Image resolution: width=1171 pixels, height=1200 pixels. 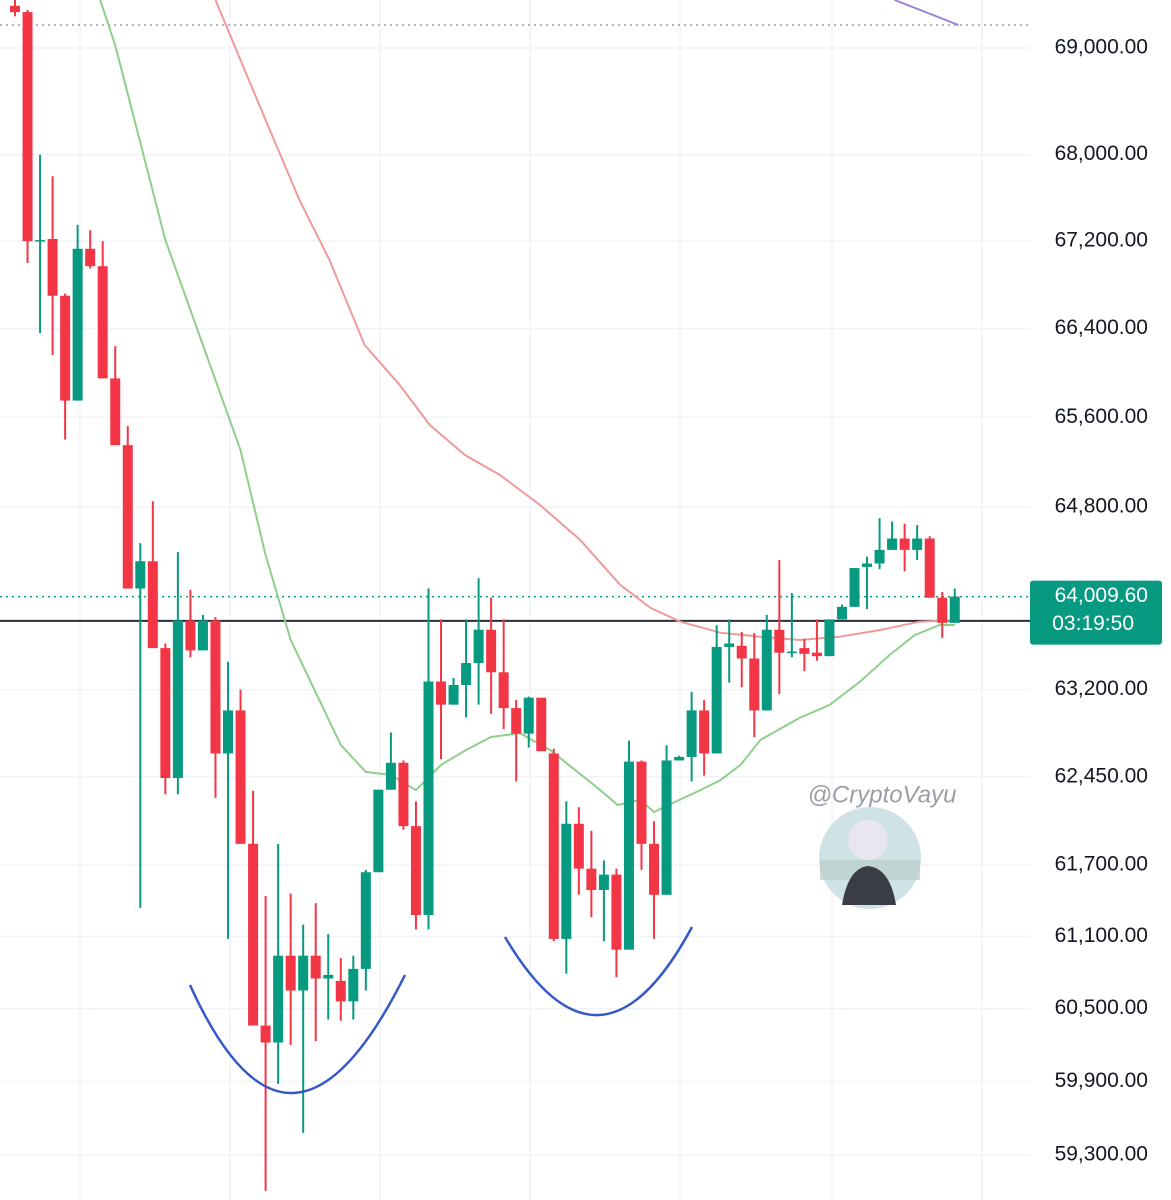 I want to click on watermark: @CryptoVayu, so click(x=882, y=845).